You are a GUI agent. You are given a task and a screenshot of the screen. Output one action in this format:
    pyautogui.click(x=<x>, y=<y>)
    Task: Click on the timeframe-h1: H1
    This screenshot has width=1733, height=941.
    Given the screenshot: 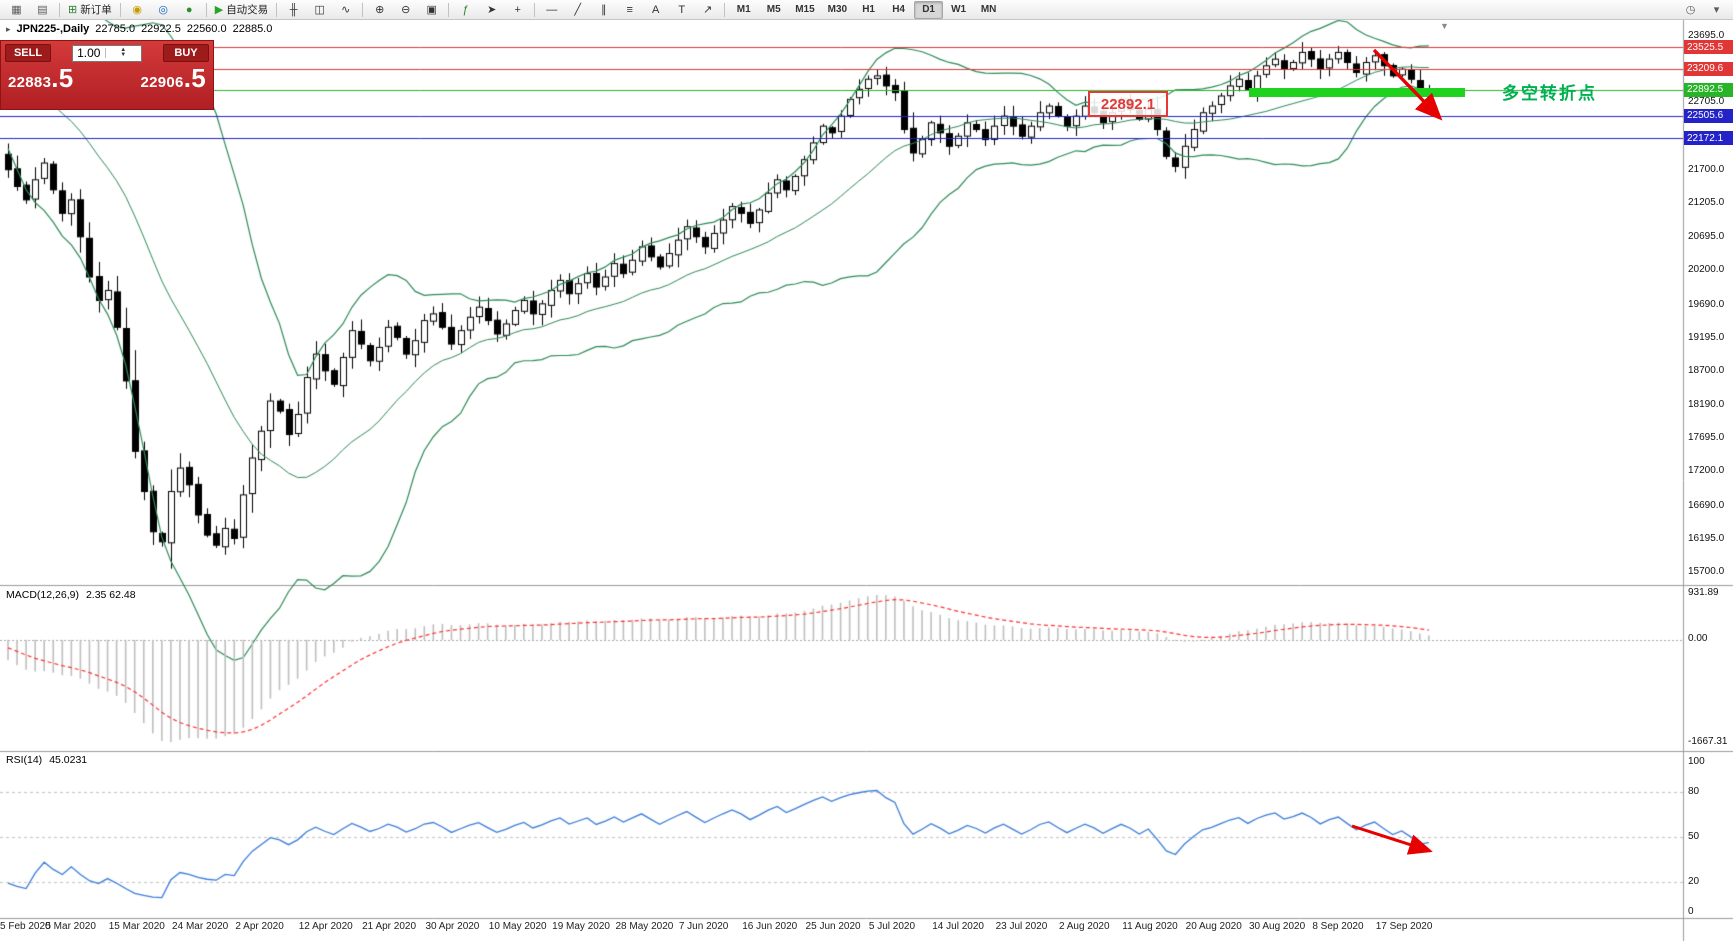 What is the action you would take?
    pyautogui.click(x=868, y=9)
    